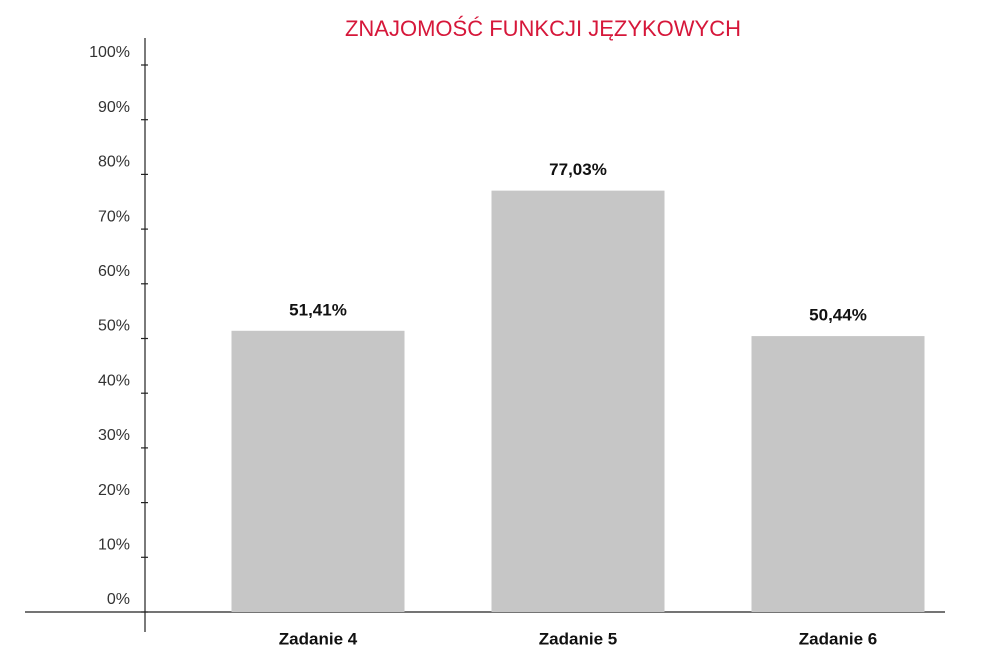 The height and width of the screenshot is (661, 1000). I want to click on y-tick-label: 100%, so click(109, 52).